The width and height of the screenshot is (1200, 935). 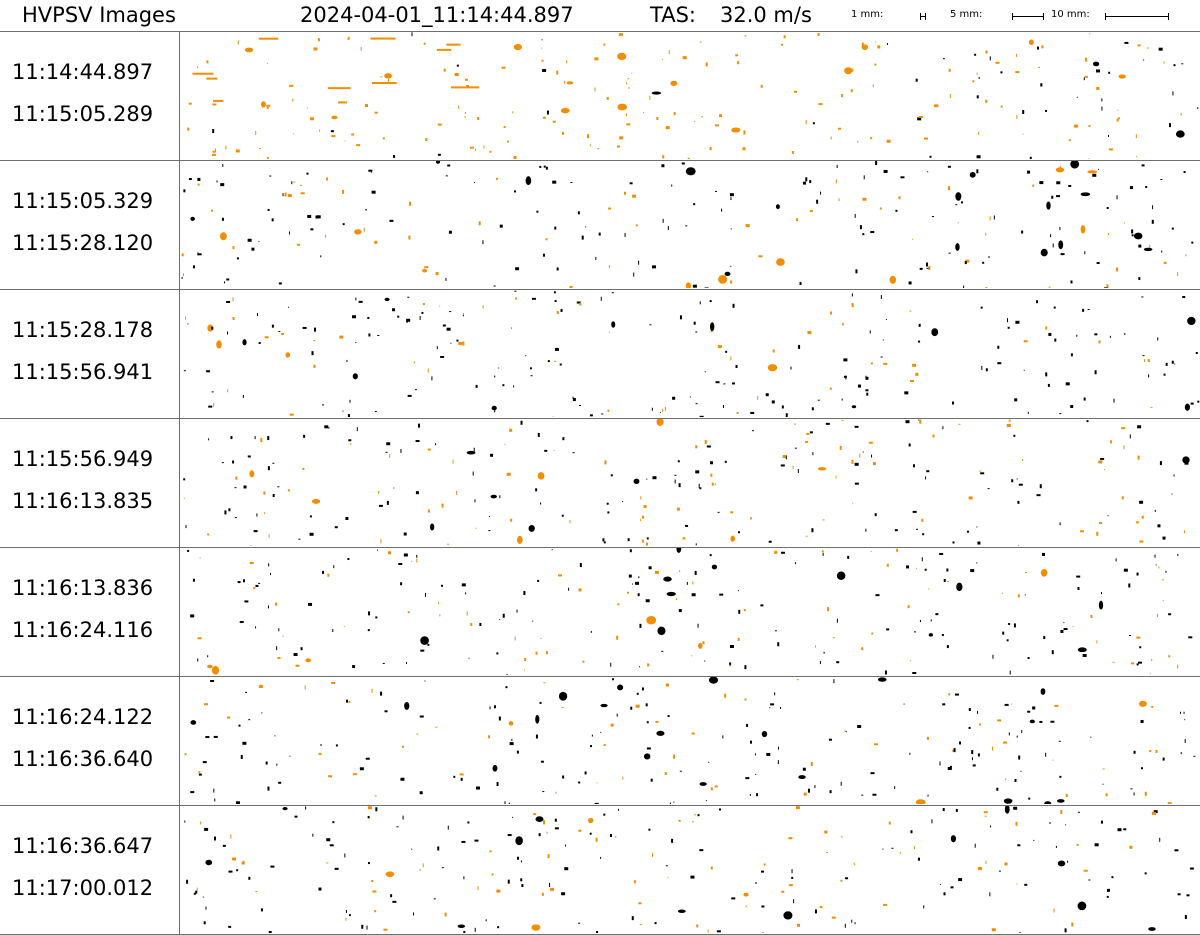 I want to click on tas-value: 32.0 m/s, so click(x=766, y=15).